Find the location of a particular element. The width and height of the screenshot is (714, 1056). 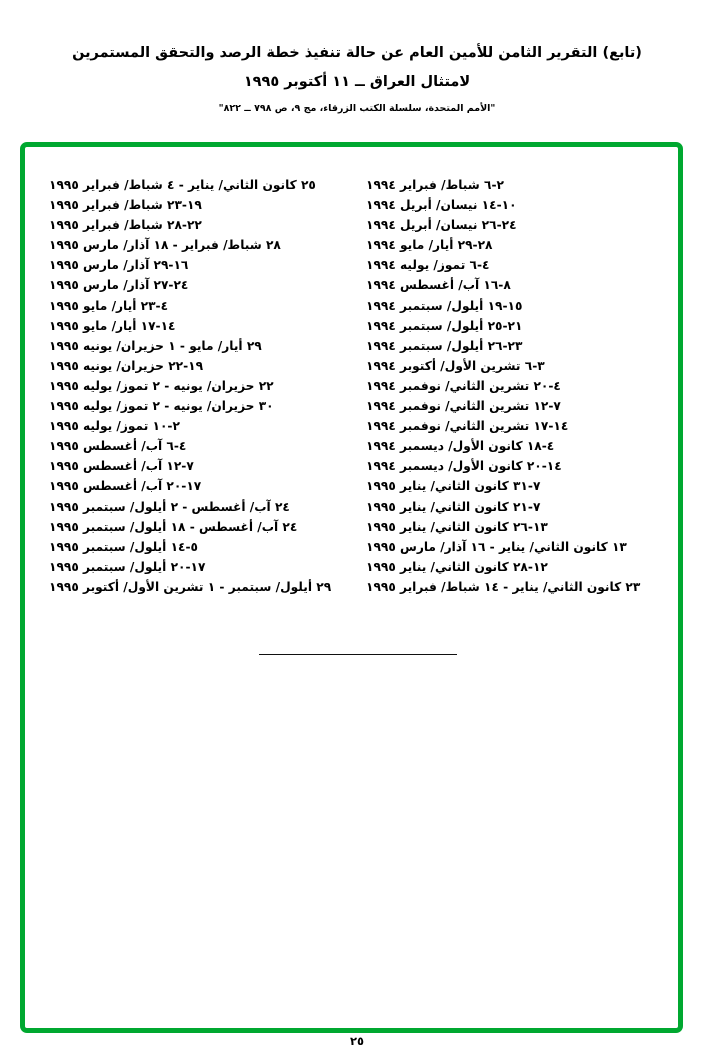

date-entry: ٧-٢١ كانون الثاني/ يناير ١٩٩٥ is located at coordinates (453, 506).